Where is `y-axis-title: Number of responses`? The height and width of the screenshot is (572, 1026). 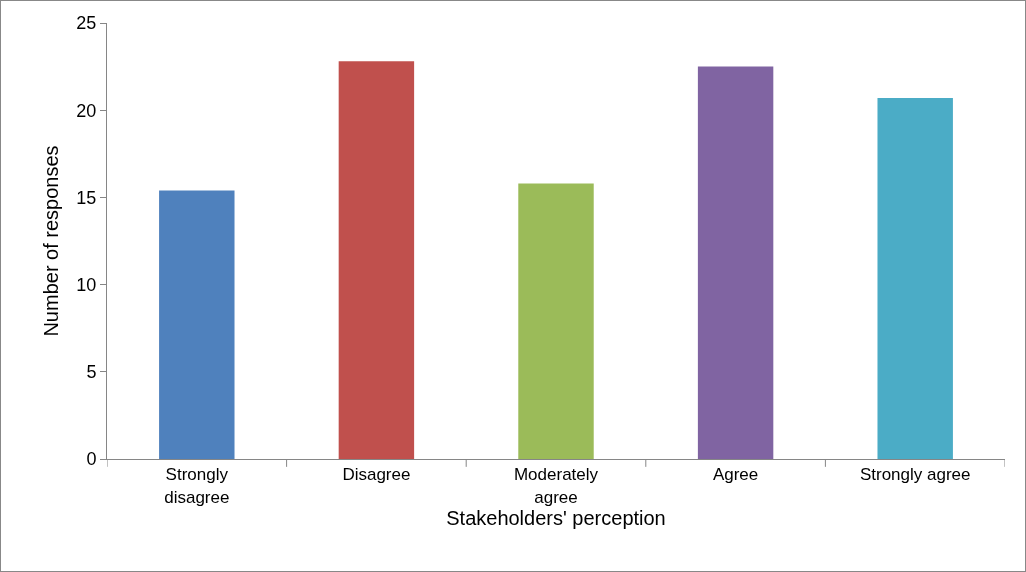 y-axis-title: Number of responses is located at coordinates (50, 241).